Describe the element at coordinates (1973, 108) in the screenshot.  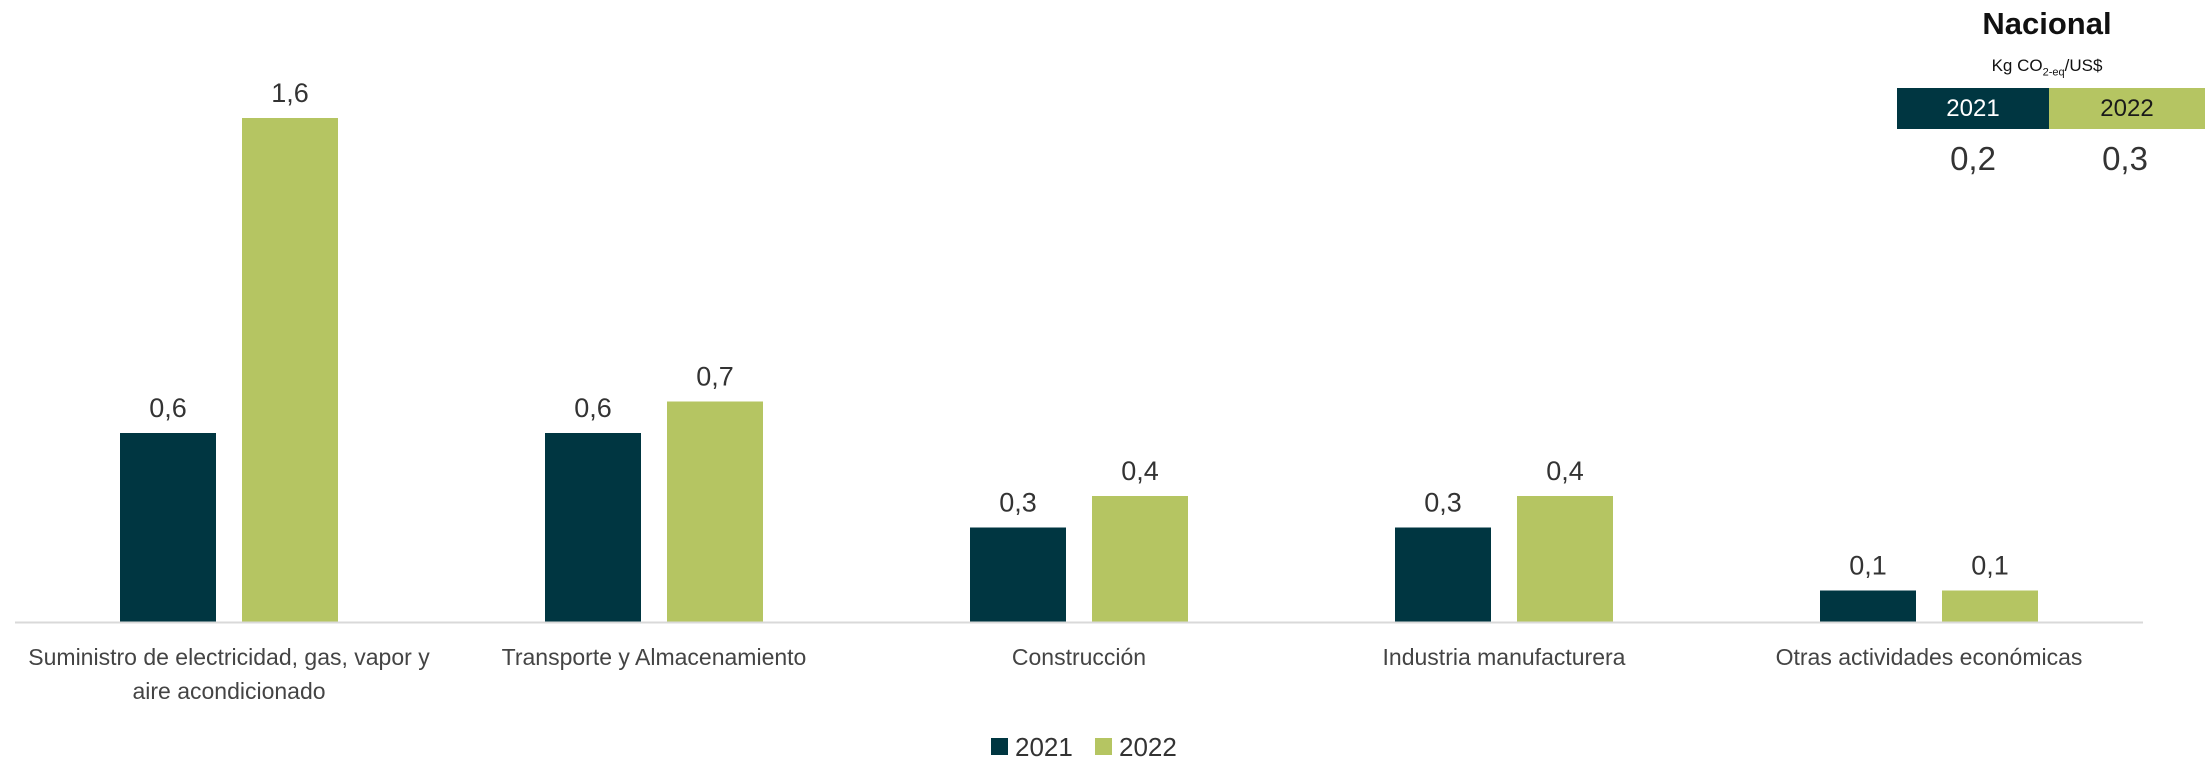
I see `national-year-2021: 2021` at that location.